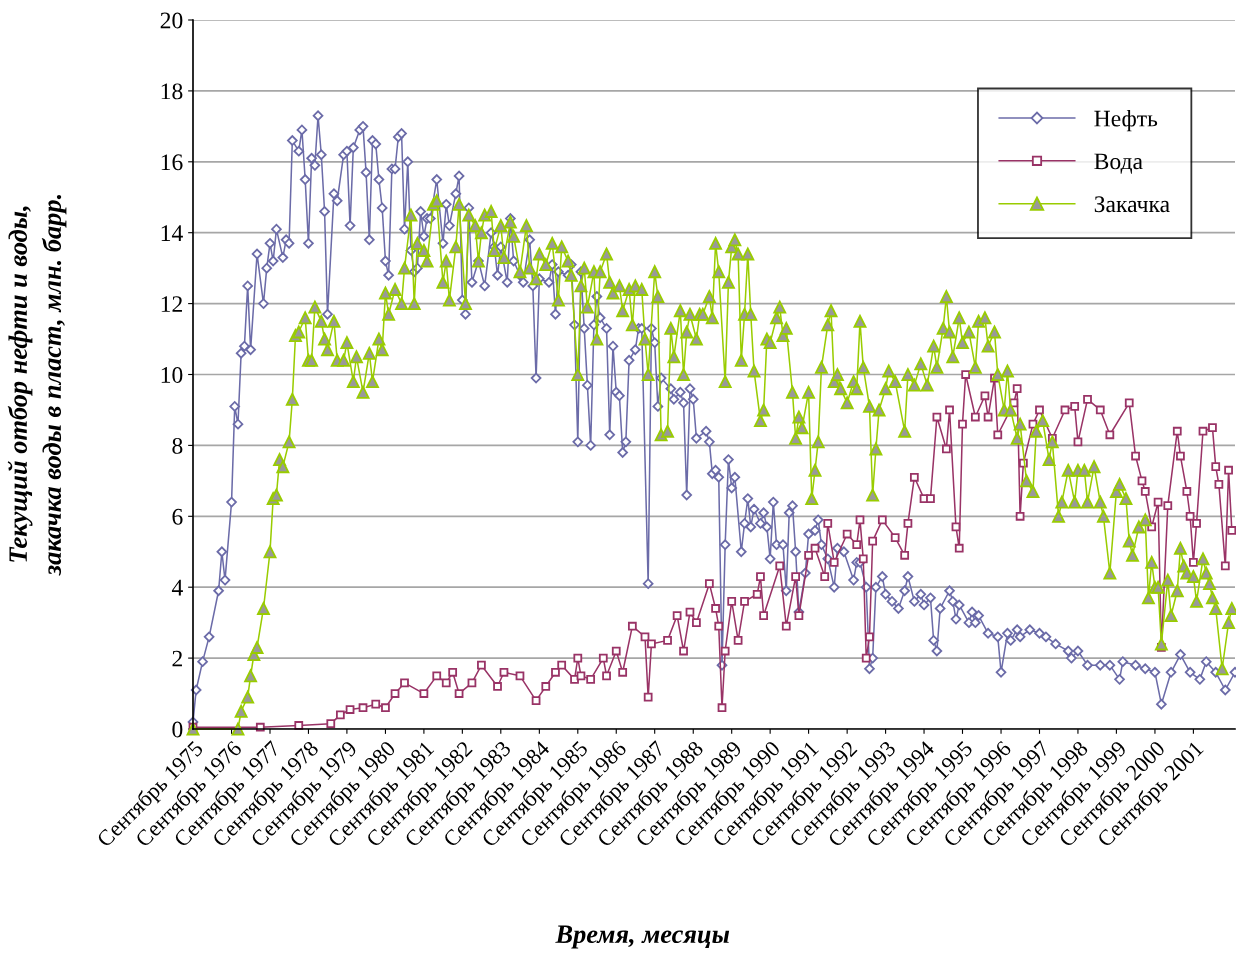  I want to click on y-tick-label: 16, so click(172, 162).